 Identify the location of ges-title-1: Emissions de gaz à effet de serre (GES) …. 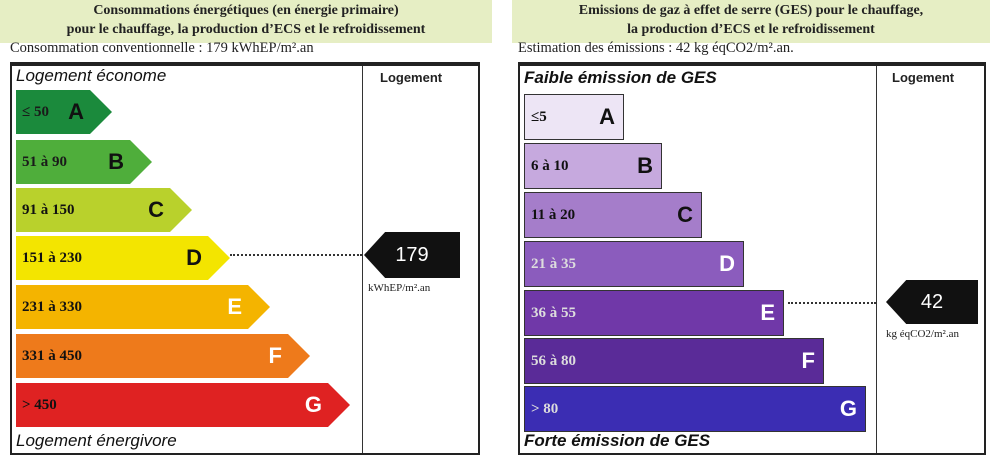
(751, 10).